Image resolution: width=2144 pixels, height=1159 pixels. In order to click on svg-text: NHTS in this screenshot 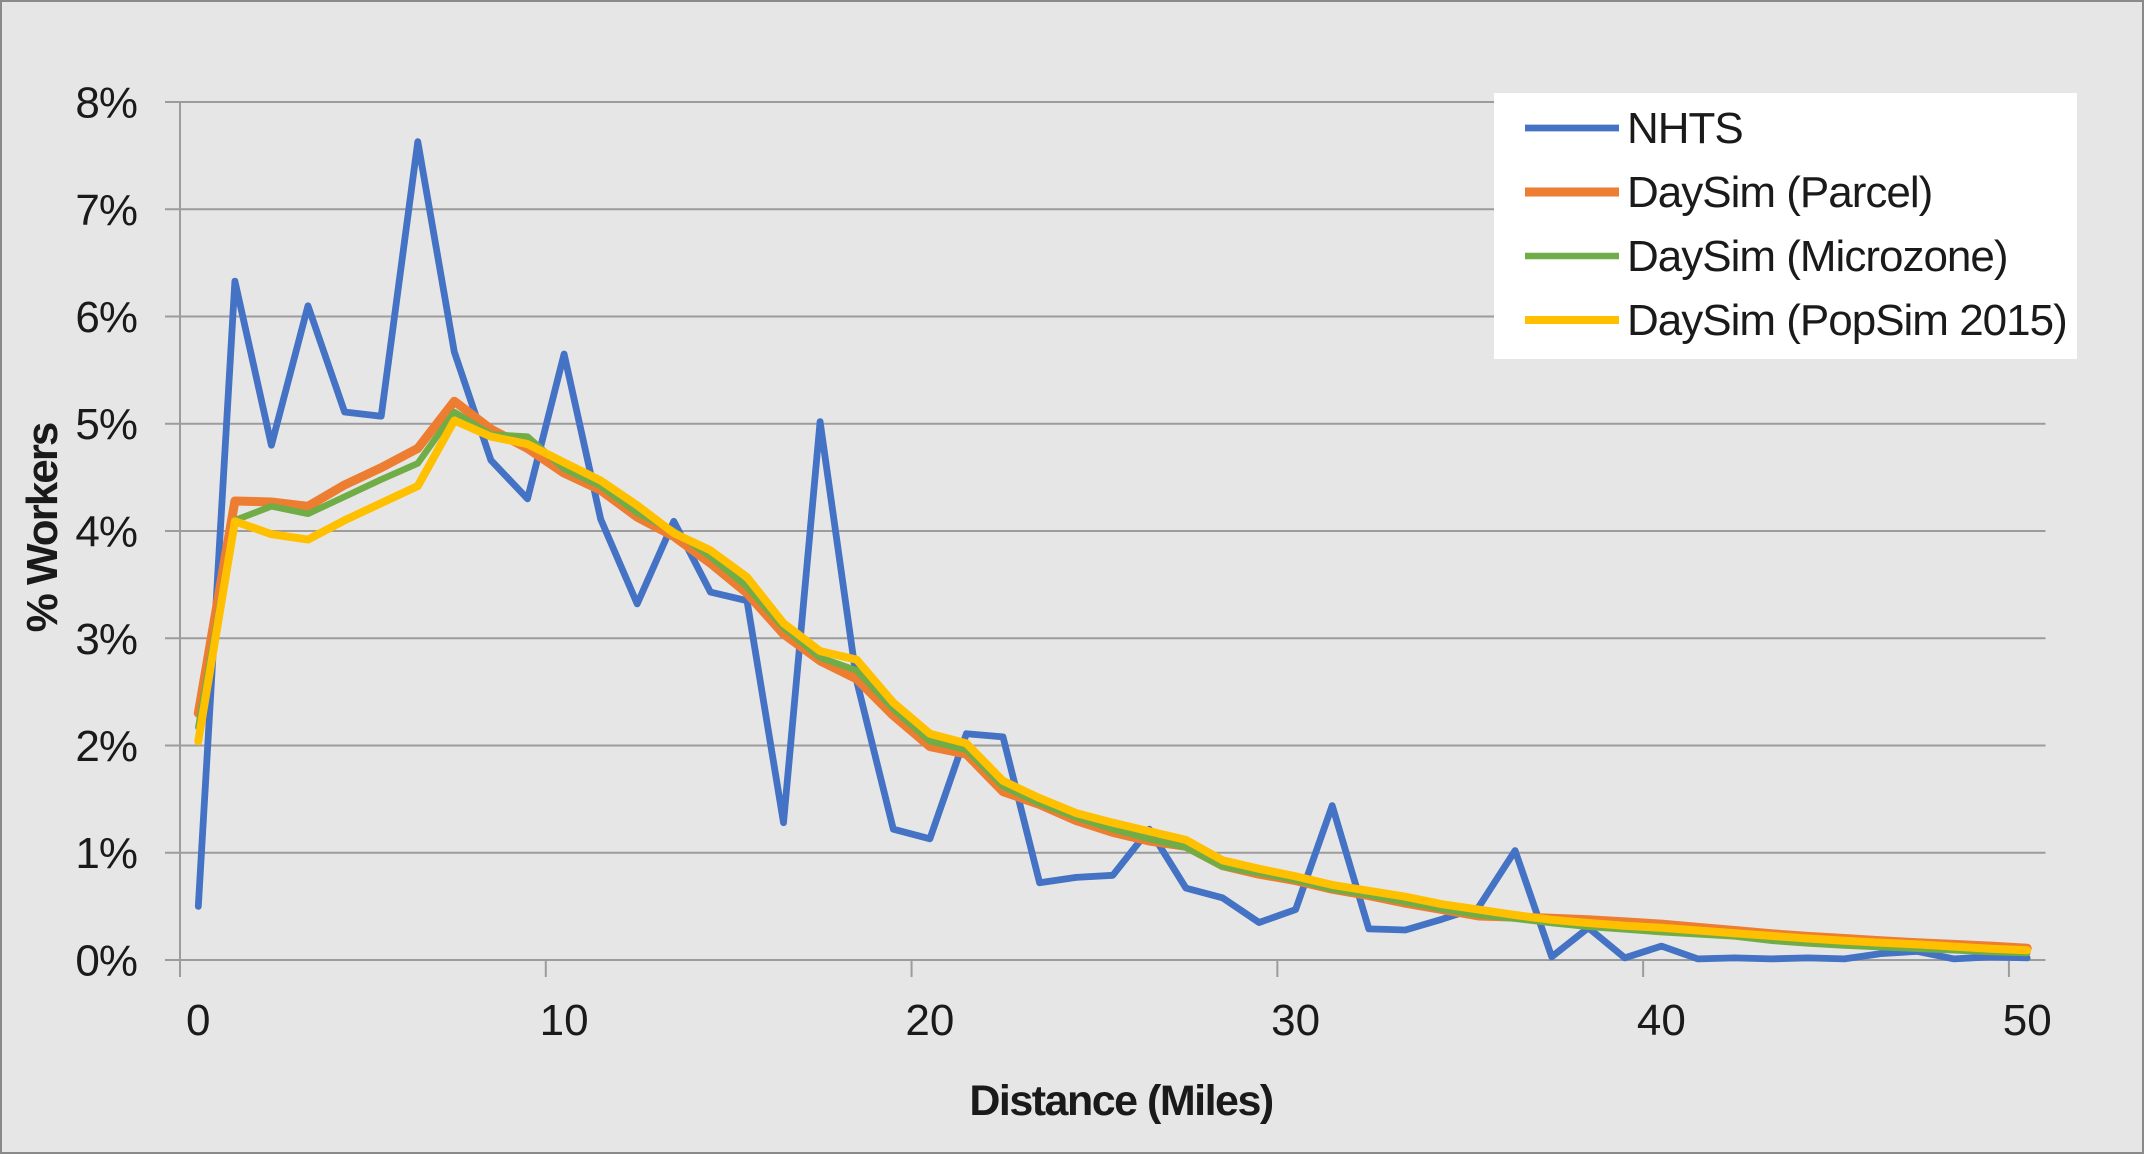, I will do `click(1685, 128)`.